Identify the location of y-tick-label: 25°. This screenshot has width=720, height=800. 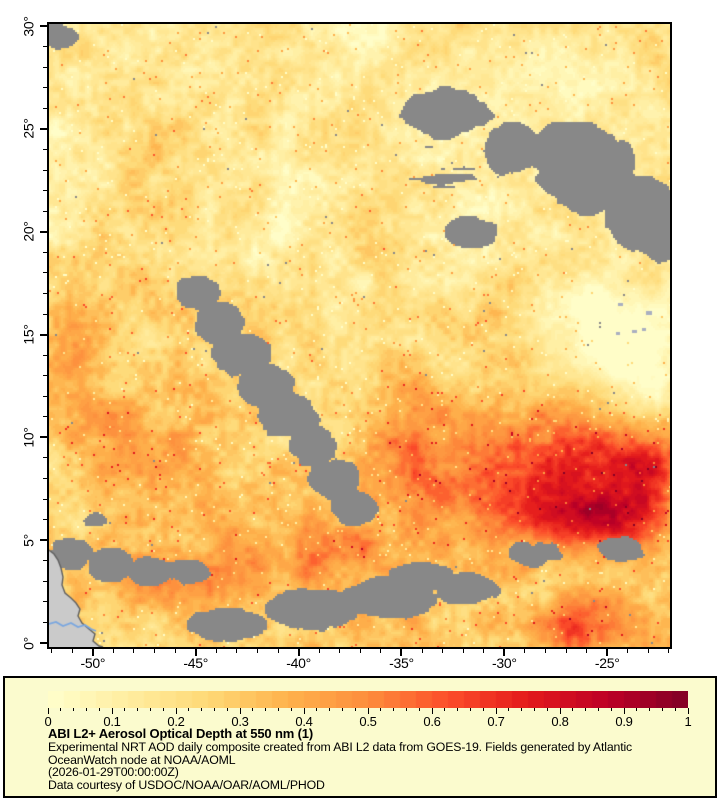
(28, 129).